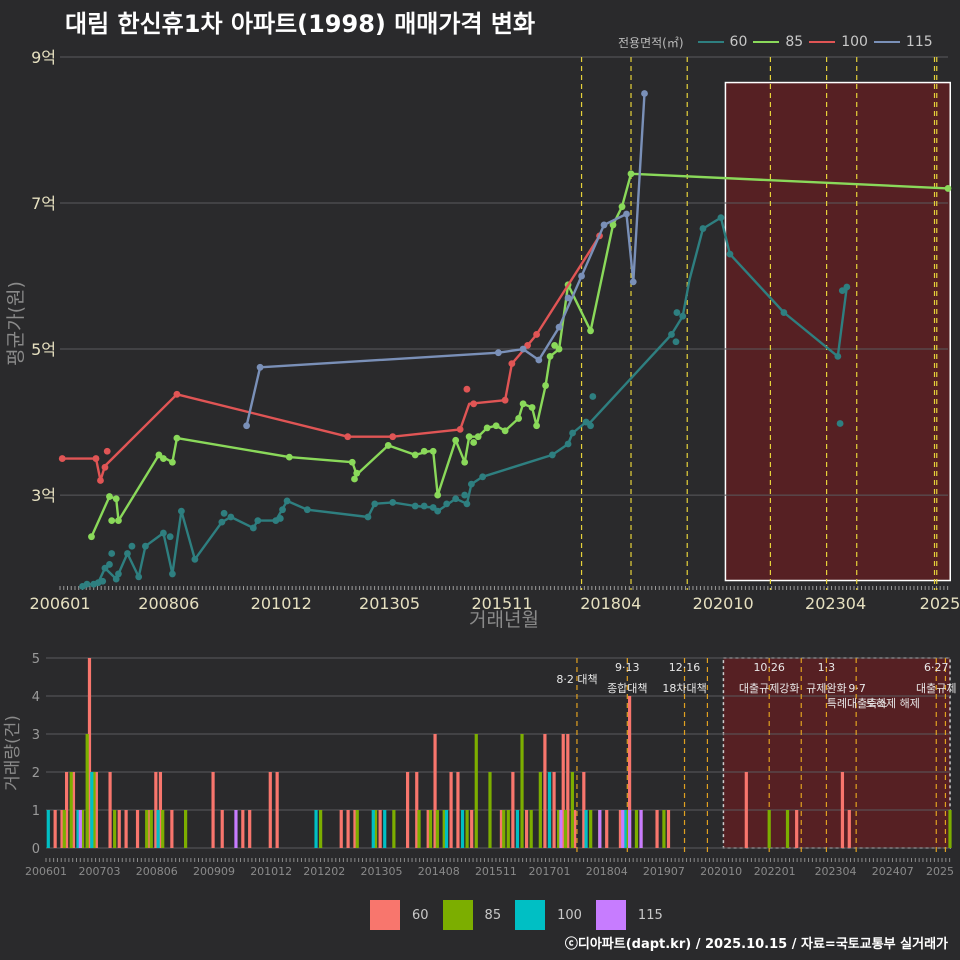 Image resolution: width=960 pixels, height=960 pixels. Describe the element at coordinates (940, 871) in the screenshot. I see `bar-x-tick-label: 2025` at that location.